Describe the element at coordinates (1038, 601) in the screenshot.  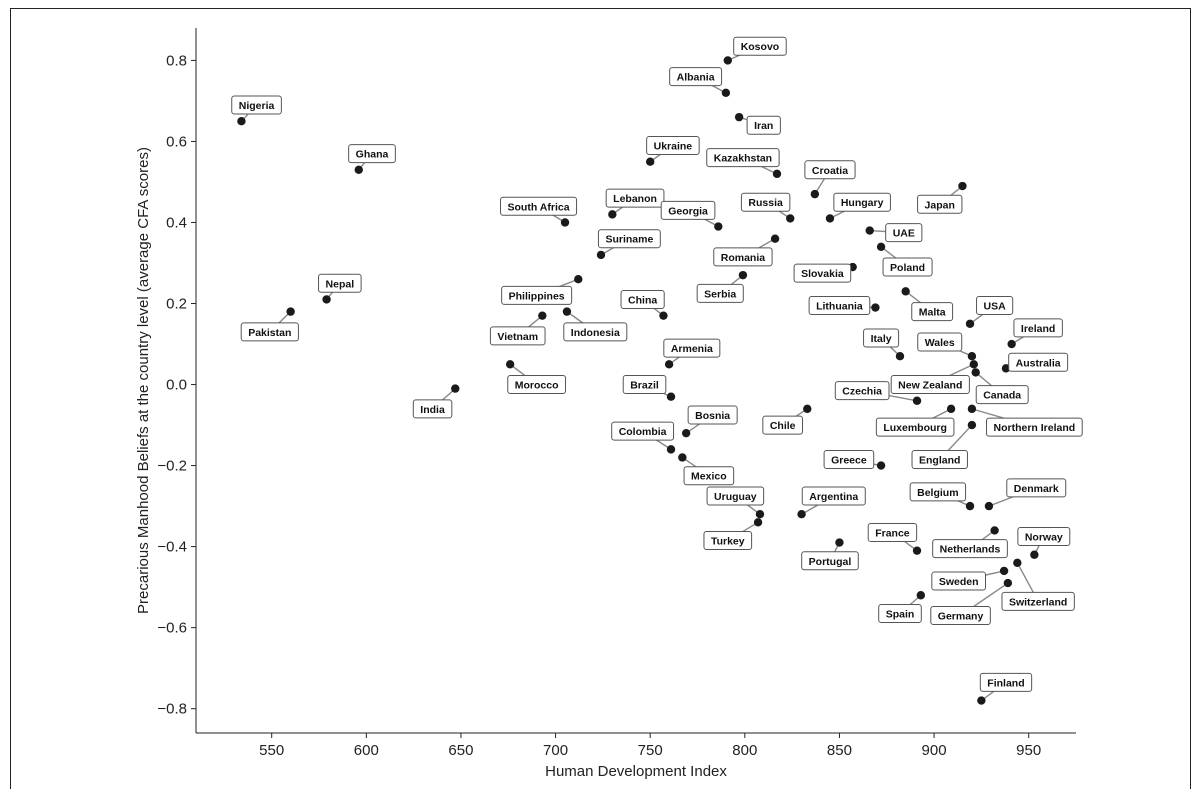
I see `country-label: Switzerland` at that location.